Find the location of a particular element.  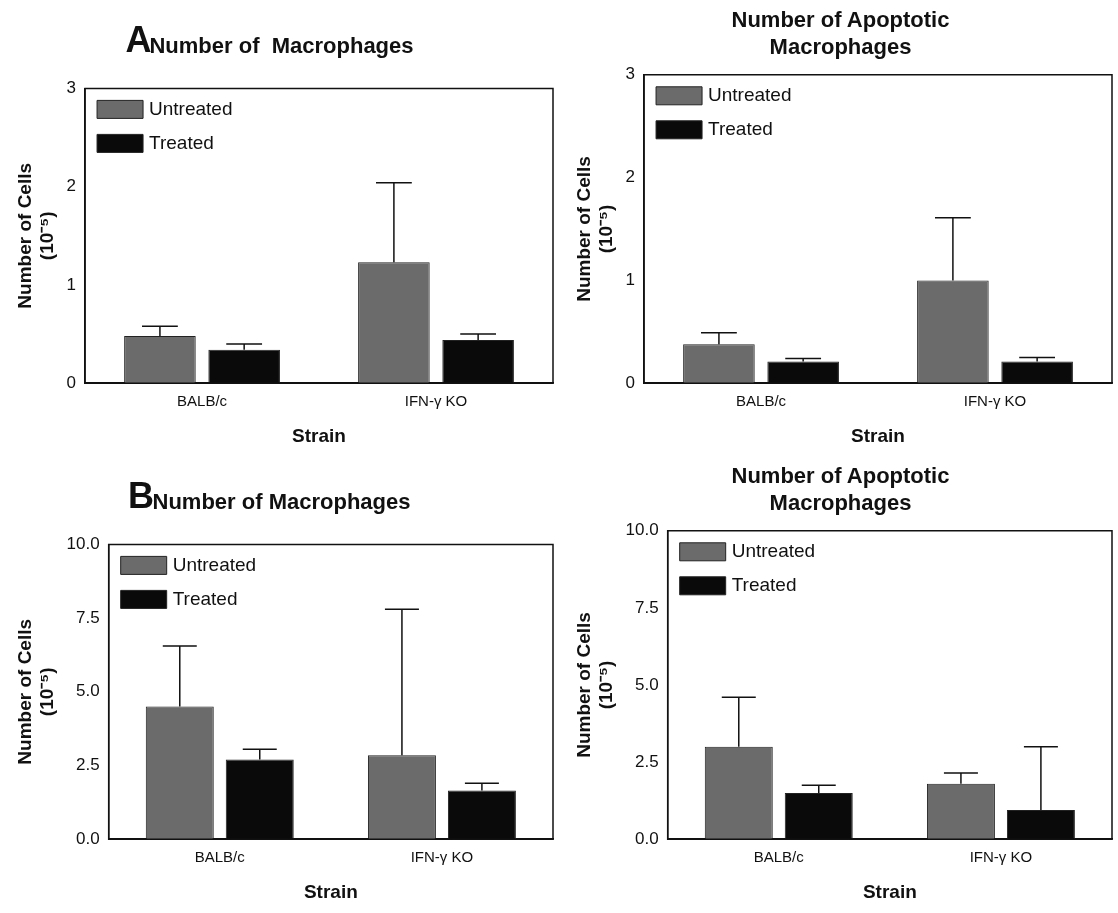

text: B is located at coordinates (140, 495).